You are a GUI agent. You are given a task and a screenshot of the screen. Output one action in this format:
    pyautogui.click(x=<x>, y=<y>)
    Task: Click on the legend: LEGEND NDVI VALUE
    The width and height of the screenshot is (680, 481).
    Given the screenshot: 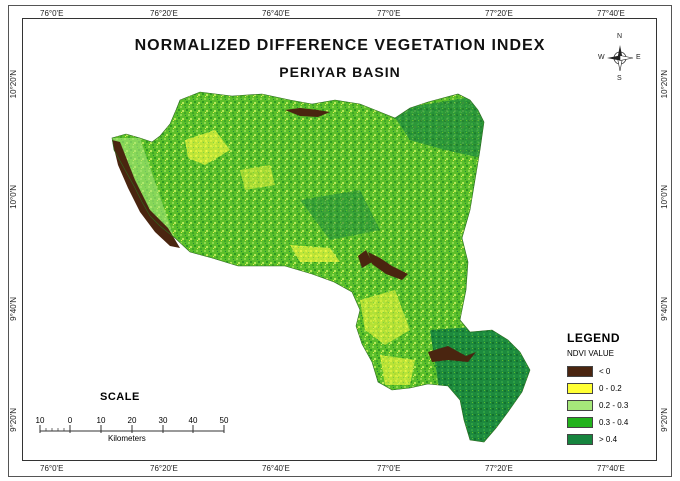 What is the action you would take?
    pyautogui.click(x=612, y=344)
    